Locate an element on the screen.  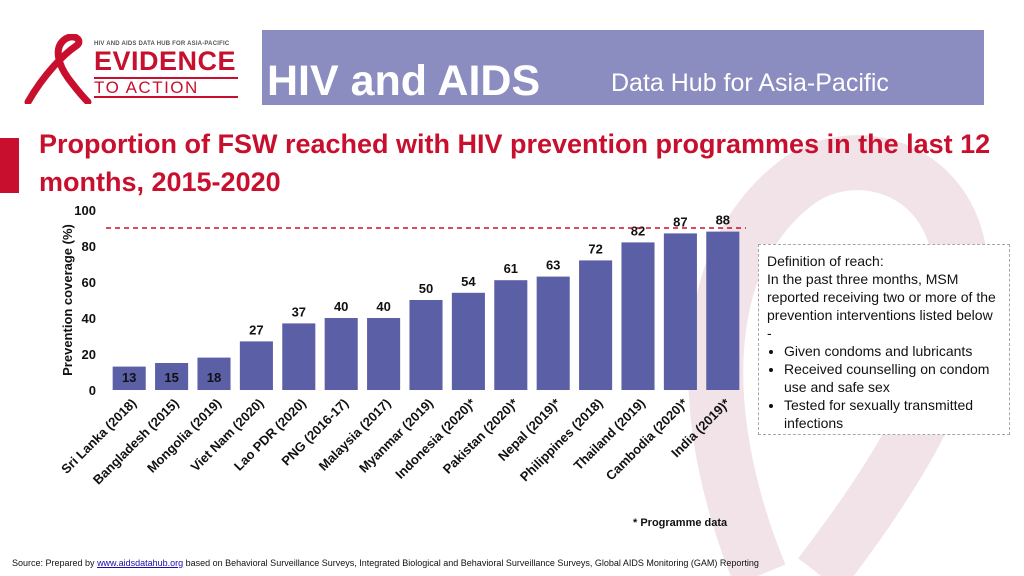
data-label: 18 is located at coordinates (214, 377).